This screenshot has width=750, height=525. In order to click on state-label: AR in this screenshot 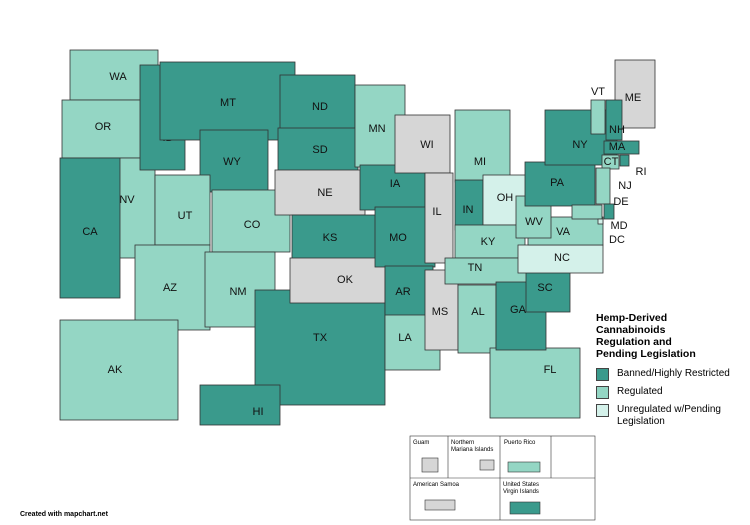, I will do `click(402, 292)`.